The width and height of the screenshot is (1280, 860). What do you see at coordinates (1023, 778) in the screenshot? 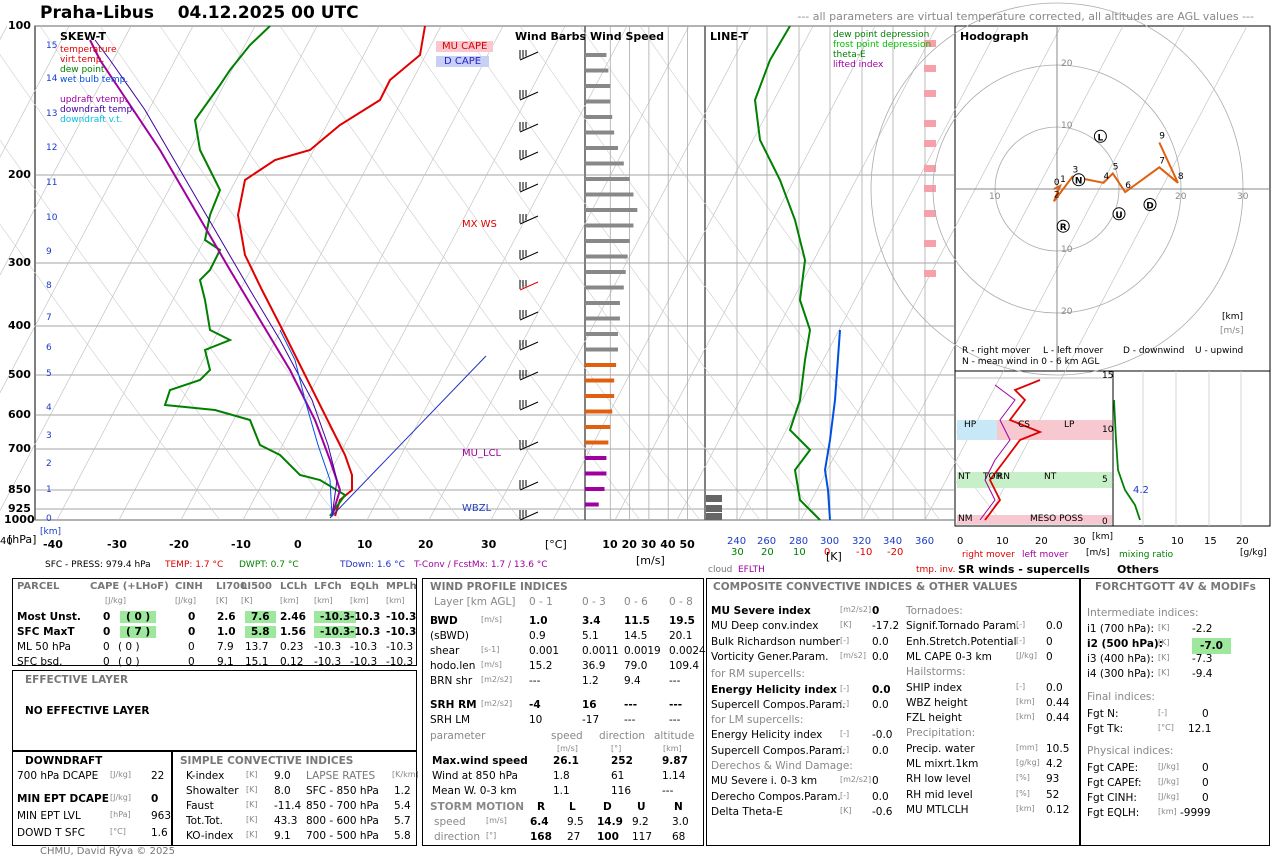
I see `composite-right-unit: [%]` at bounding box center [1023, 778].